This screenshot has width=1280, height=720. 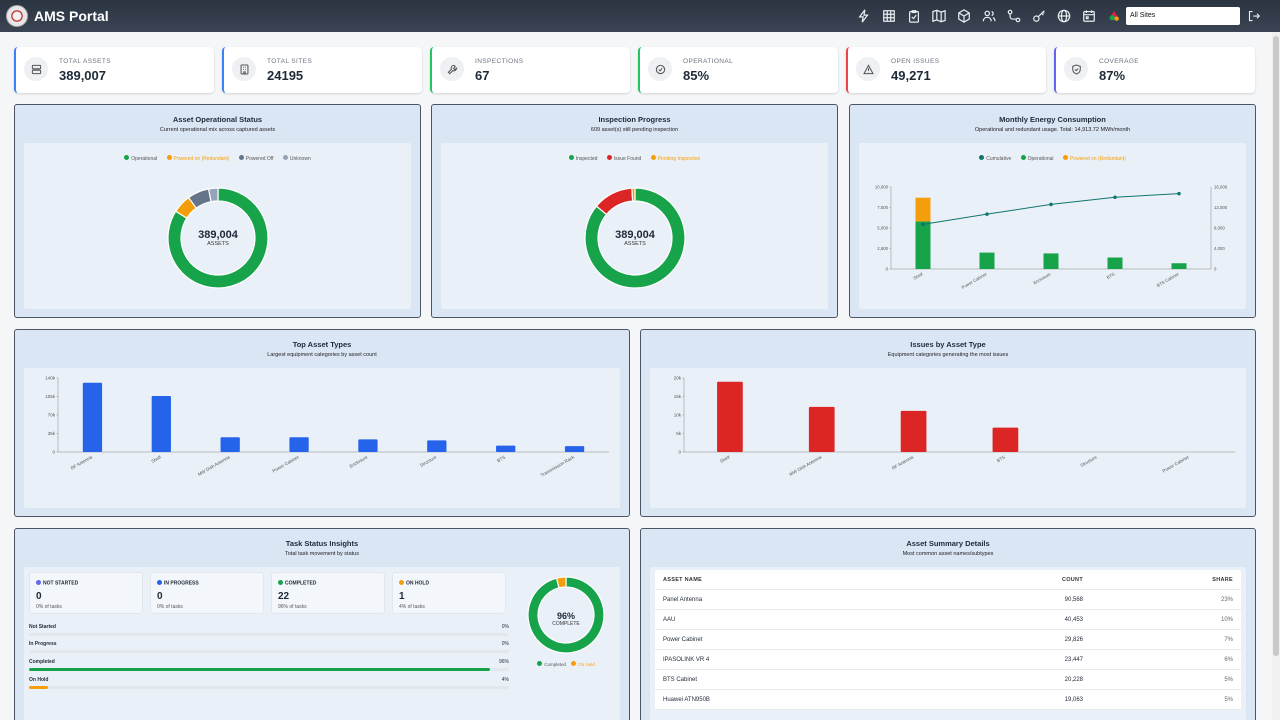 What do you see at coordinates (675, 158) in the screenshot?
I see `legend-item: Pending Inspection` at bounding box center [675, 158].